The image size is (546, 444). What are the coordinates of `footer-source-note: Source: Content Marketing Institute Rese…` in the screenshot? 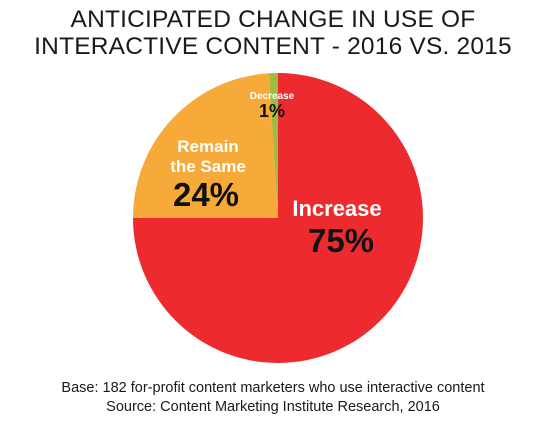 It's located at (273, 407).